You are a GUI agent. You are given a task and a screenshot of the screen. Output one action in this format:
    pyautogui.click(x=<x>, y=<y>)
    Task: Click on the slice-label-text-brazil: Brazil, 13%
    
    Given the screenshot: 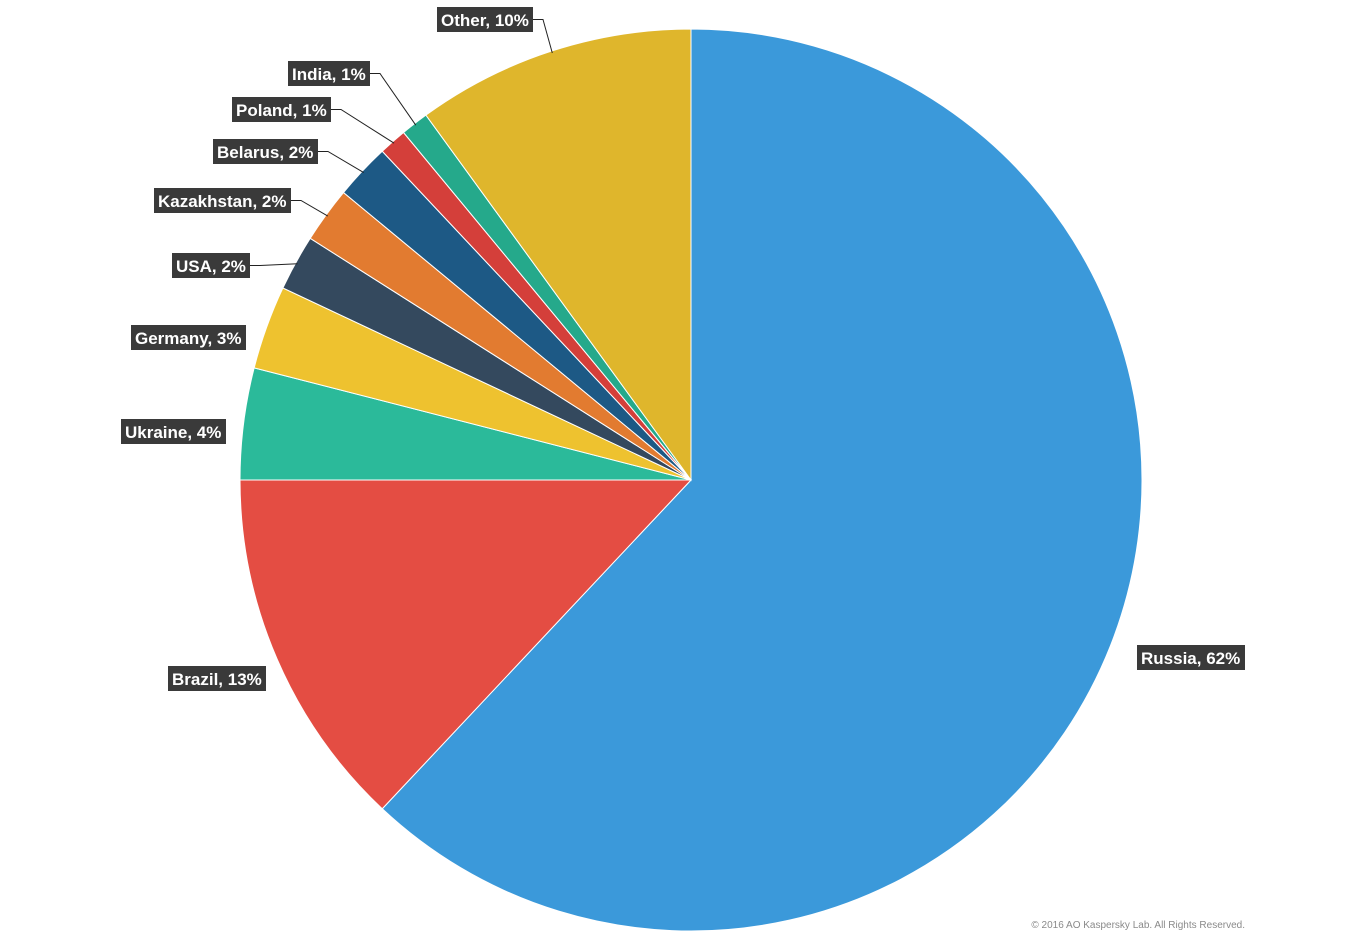 What is the action you would take?
    pyautogui.click(x=217, y=679)
    